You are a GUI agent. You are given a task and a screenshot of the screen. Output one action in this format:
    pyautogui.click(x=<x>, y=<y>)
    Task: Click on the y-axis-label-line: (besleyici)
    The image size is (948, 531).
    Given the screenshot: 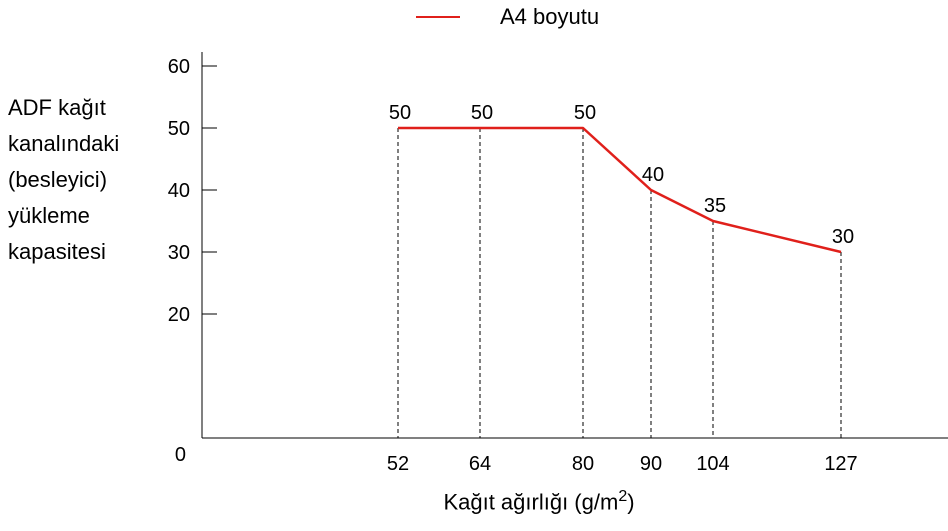 What is the action you would take?
    pyautogui.click(x=58, y=179)
    